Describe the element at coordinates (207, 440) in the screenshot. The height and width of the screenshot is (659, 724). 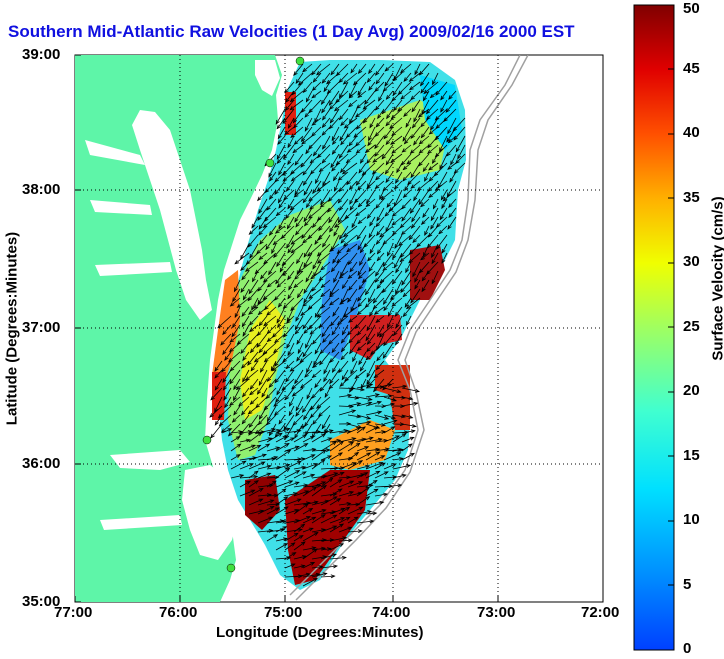
I see `station-marker` at that location.